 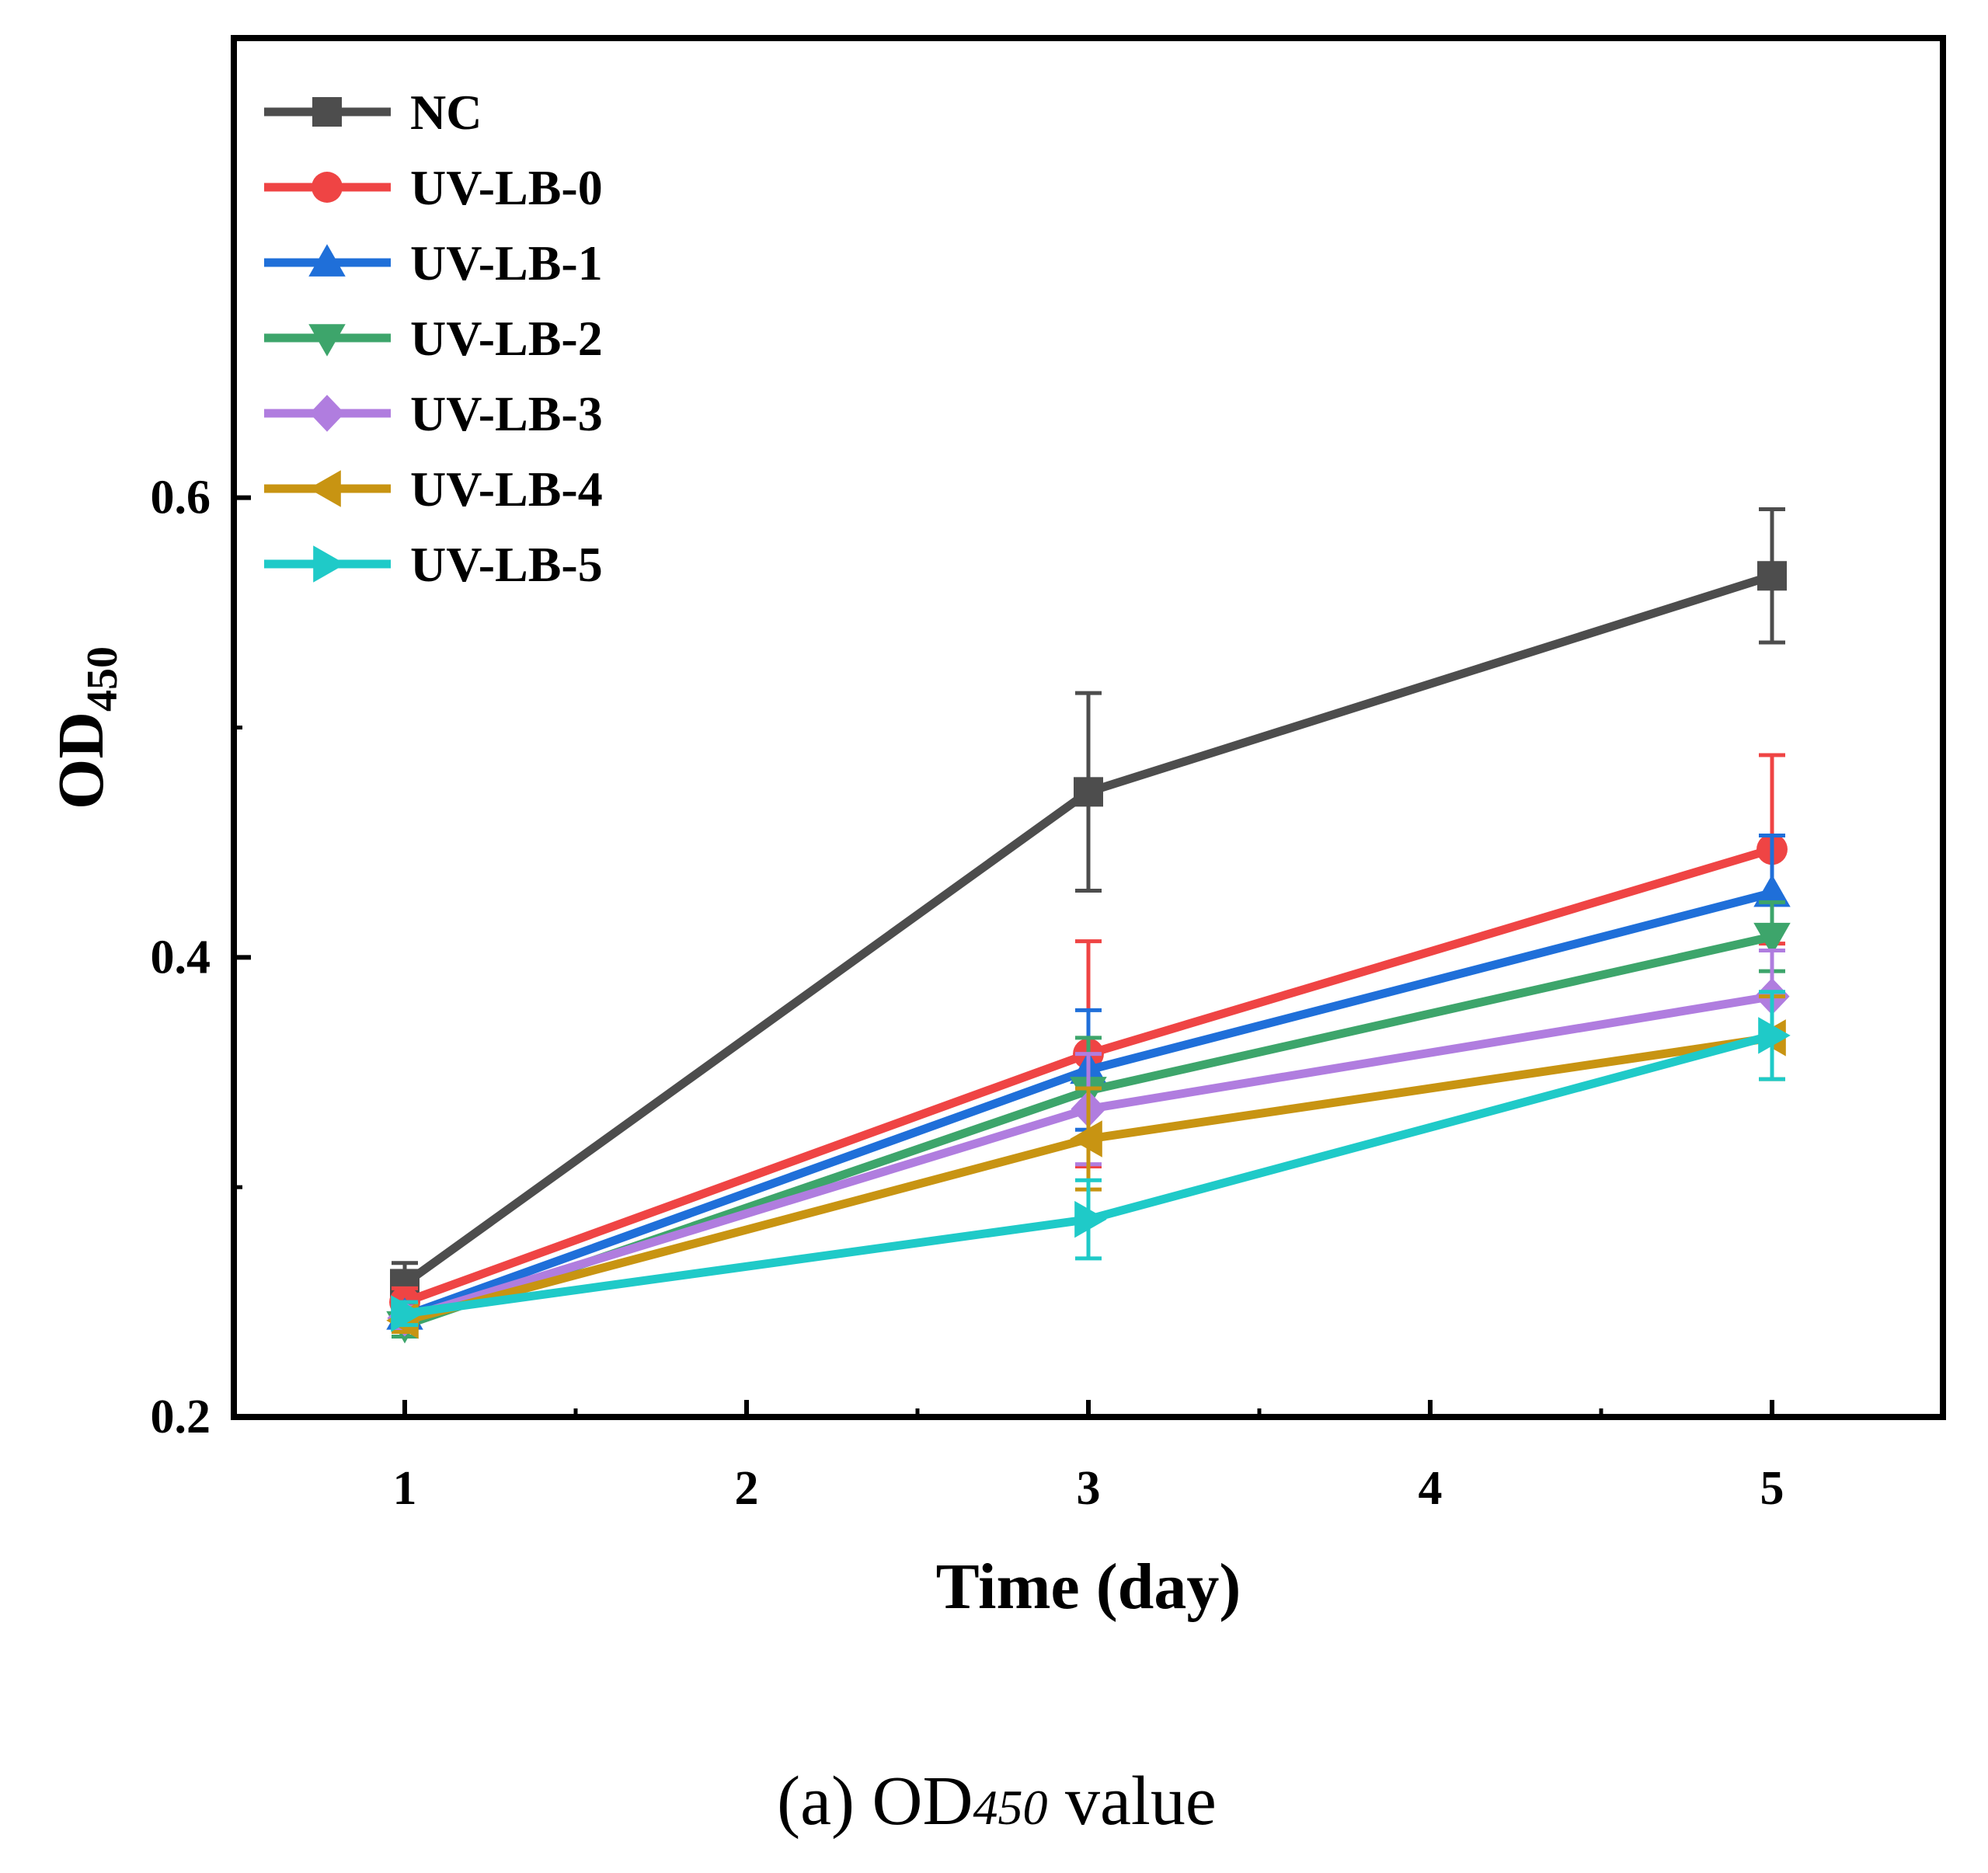 What do you see at coordinates (507, 187) in the screenshot?
I see `legend-label-UV-LB-0: UV-LB-0` at bounding box center [507, 187].